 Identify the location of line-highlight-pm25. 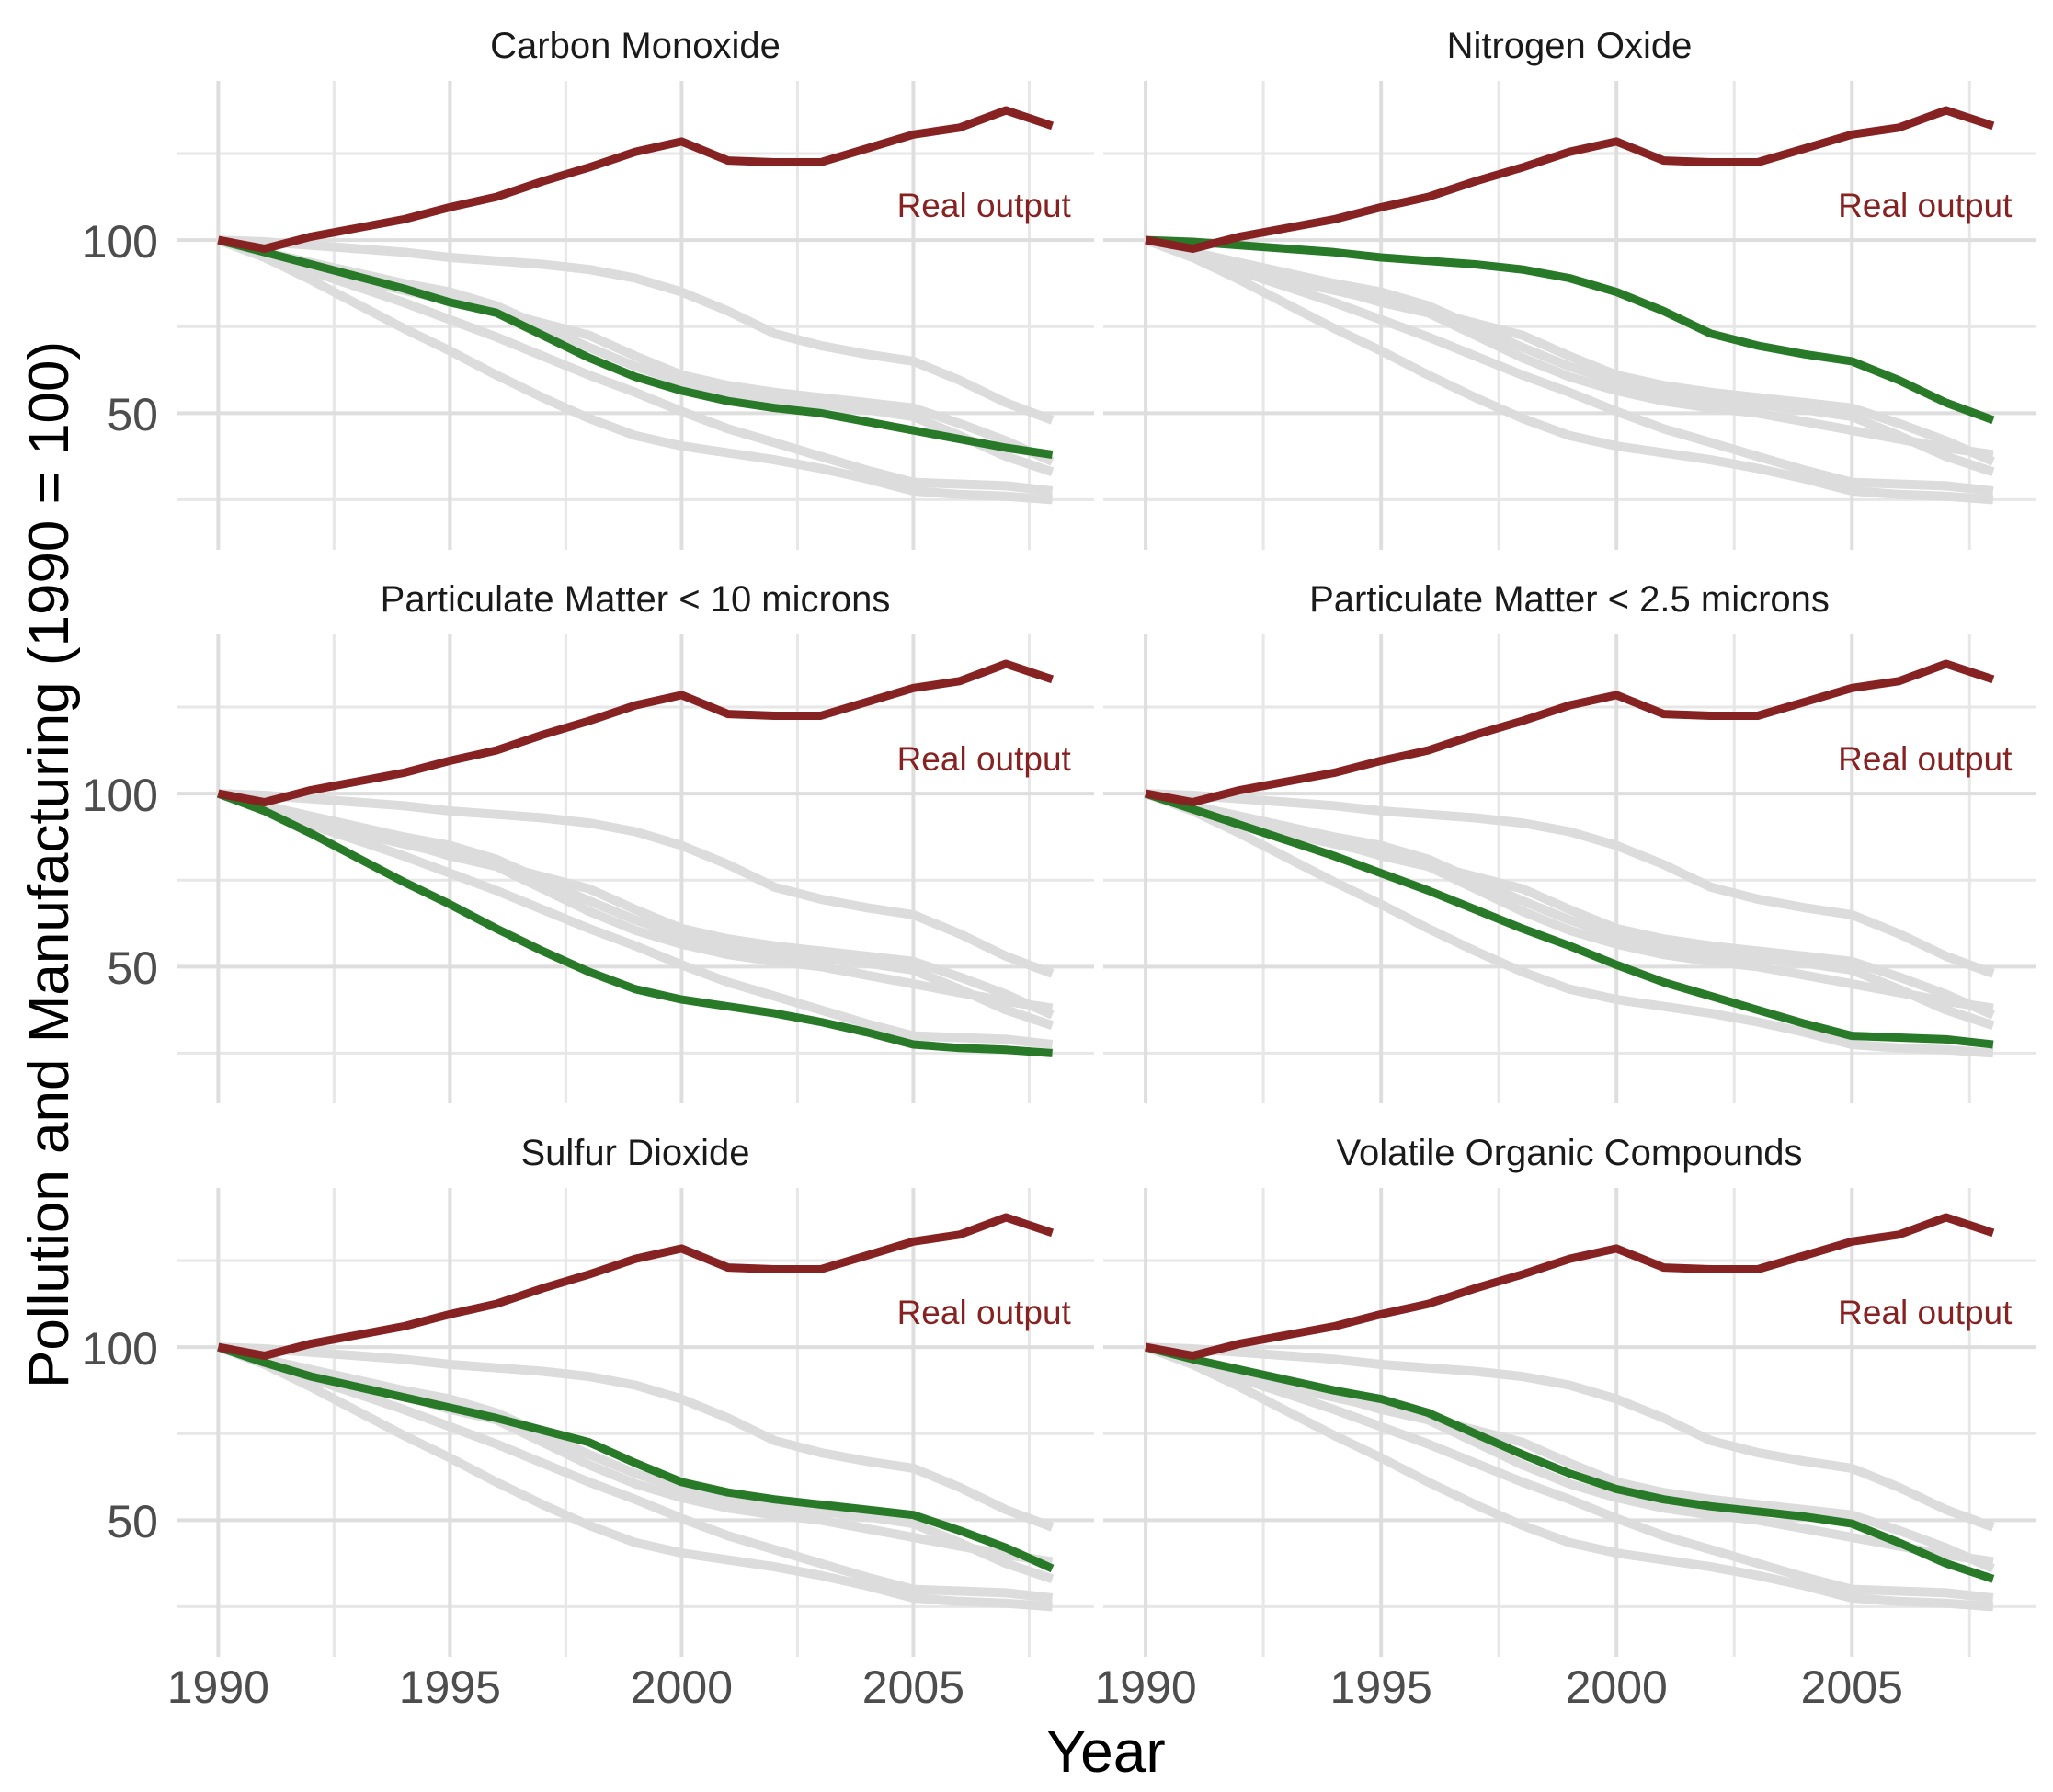
(1569, 919).